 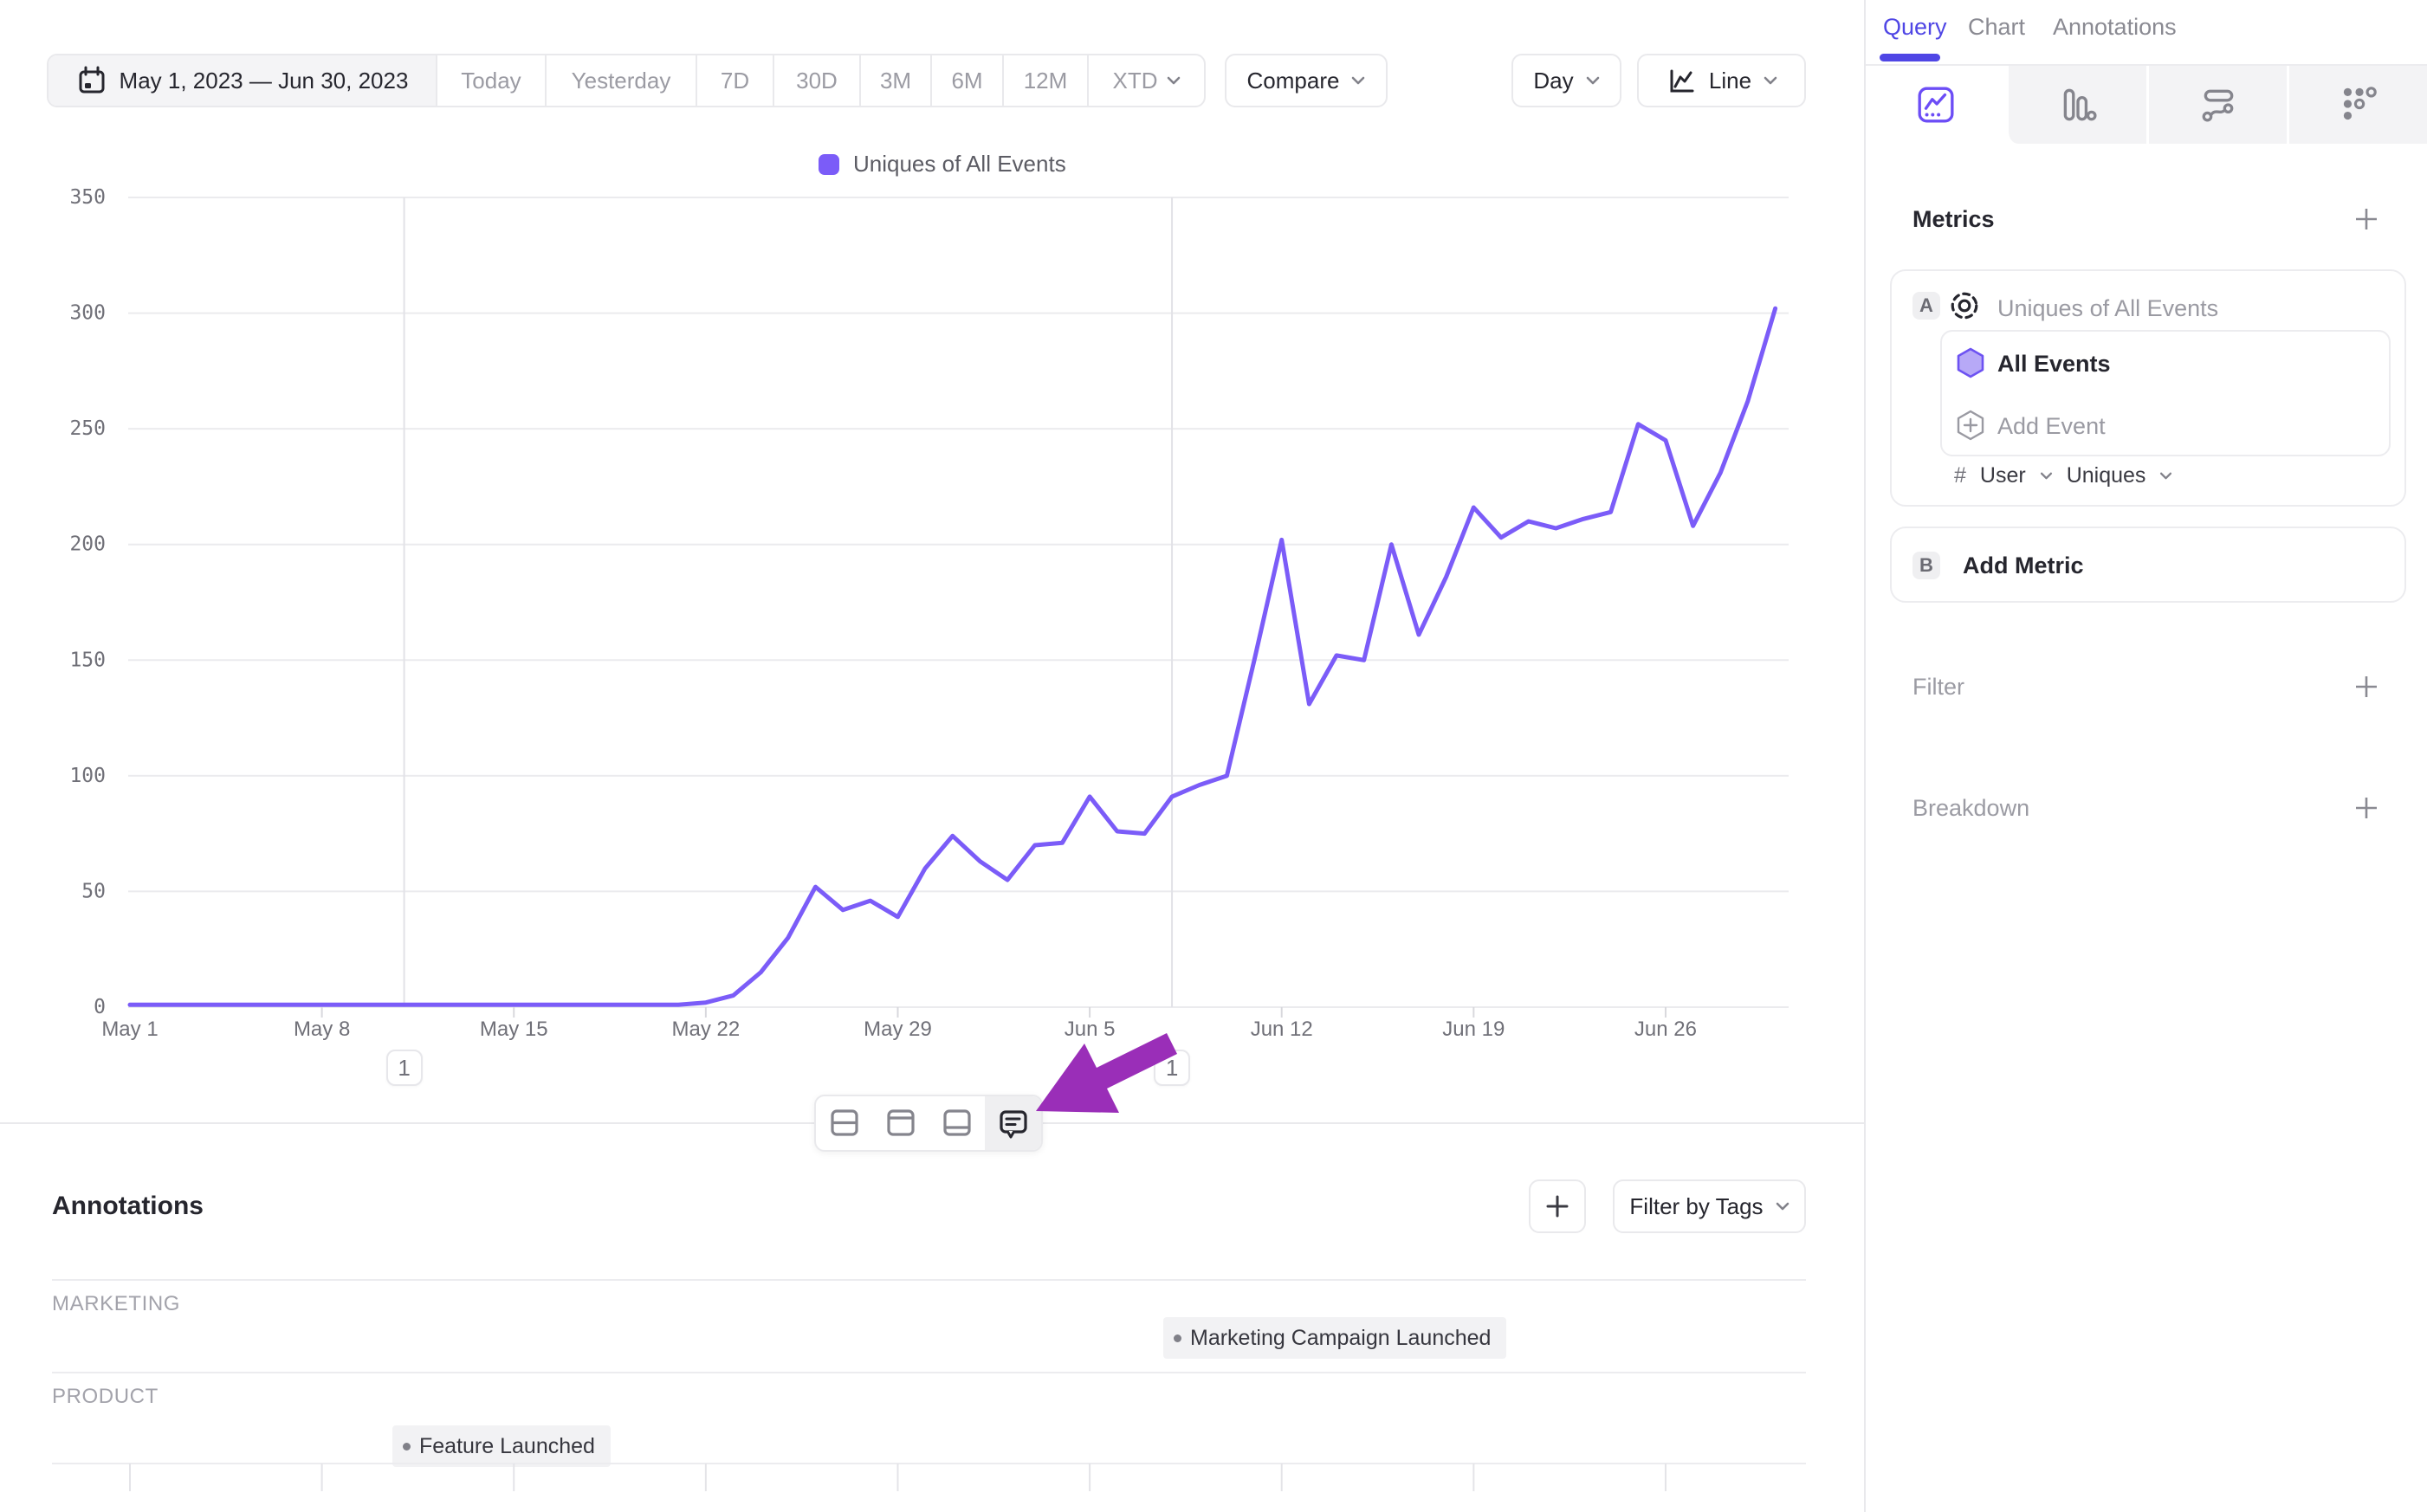 I want to click on tab-chart: Chart, so click(x=1997, y=27).